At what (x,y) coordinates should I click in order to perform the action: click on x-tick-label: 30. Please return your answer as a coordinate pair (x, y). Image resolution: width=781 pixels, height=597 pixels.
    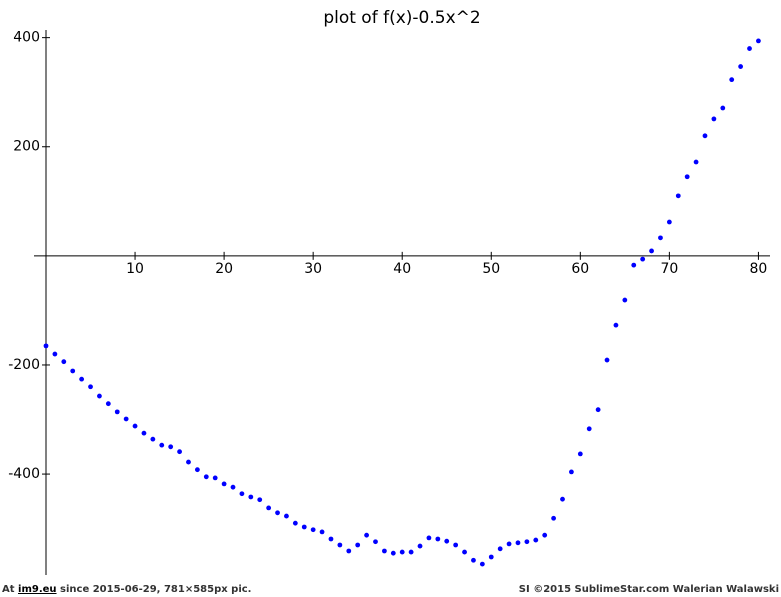
    Looking at the image, I should click on (313, 269).